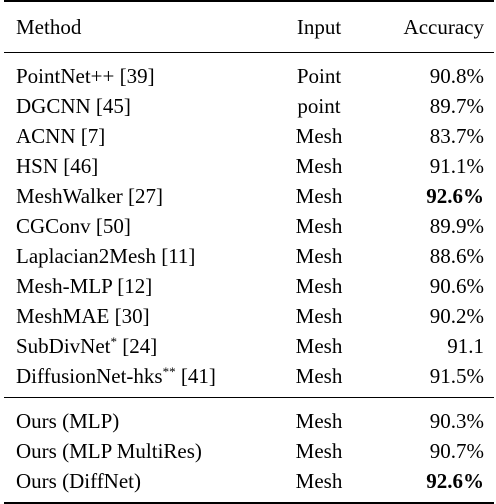 This screenshot has height=504, width=496. I want to click on table-row: Ours (DiffNet) Mesh 92.6%, so click(249, 485).